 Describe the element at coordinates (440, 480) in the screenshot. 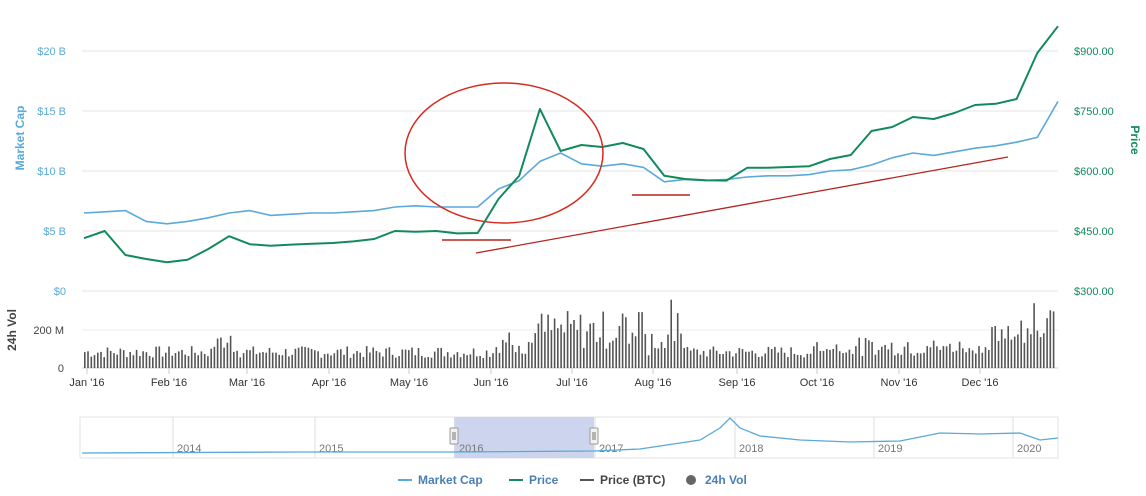

I see `legend-item-0: Market Cap` at that location.